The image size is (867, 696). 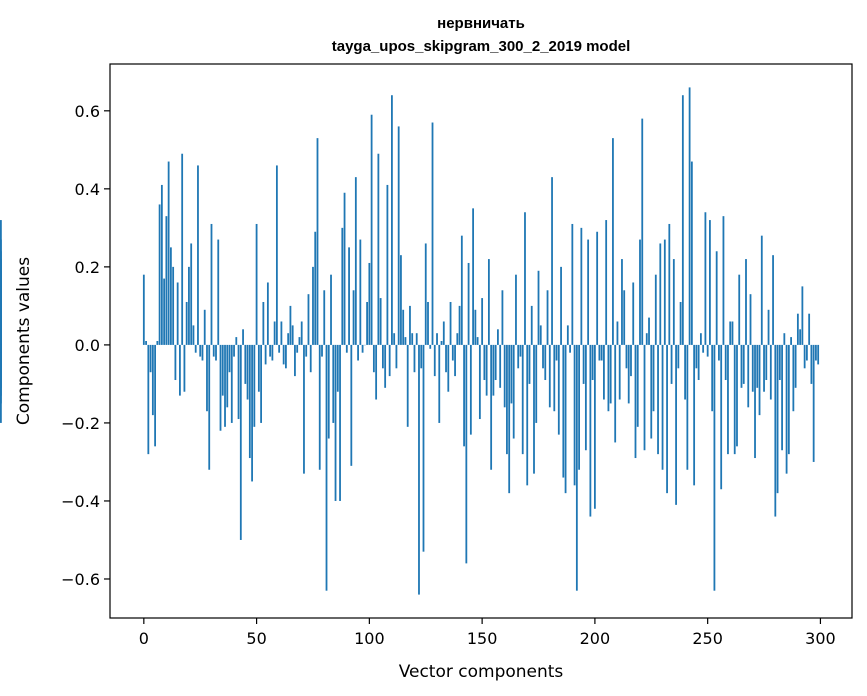 I want to click on y-tick-label: −0.4, so click(x=80, y=501).